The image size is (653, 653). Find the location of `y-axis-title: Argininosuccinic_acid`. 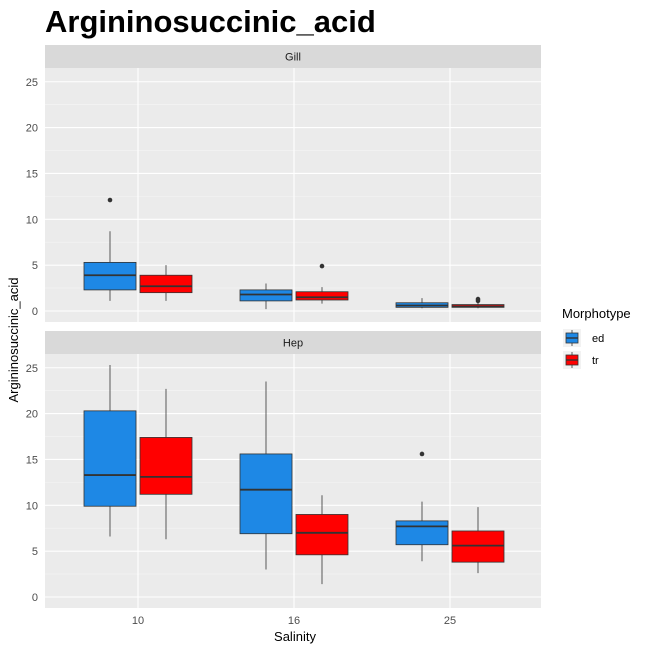

y-axis-title: Argininosuccinic_acid is located at coordinates (13, 339).